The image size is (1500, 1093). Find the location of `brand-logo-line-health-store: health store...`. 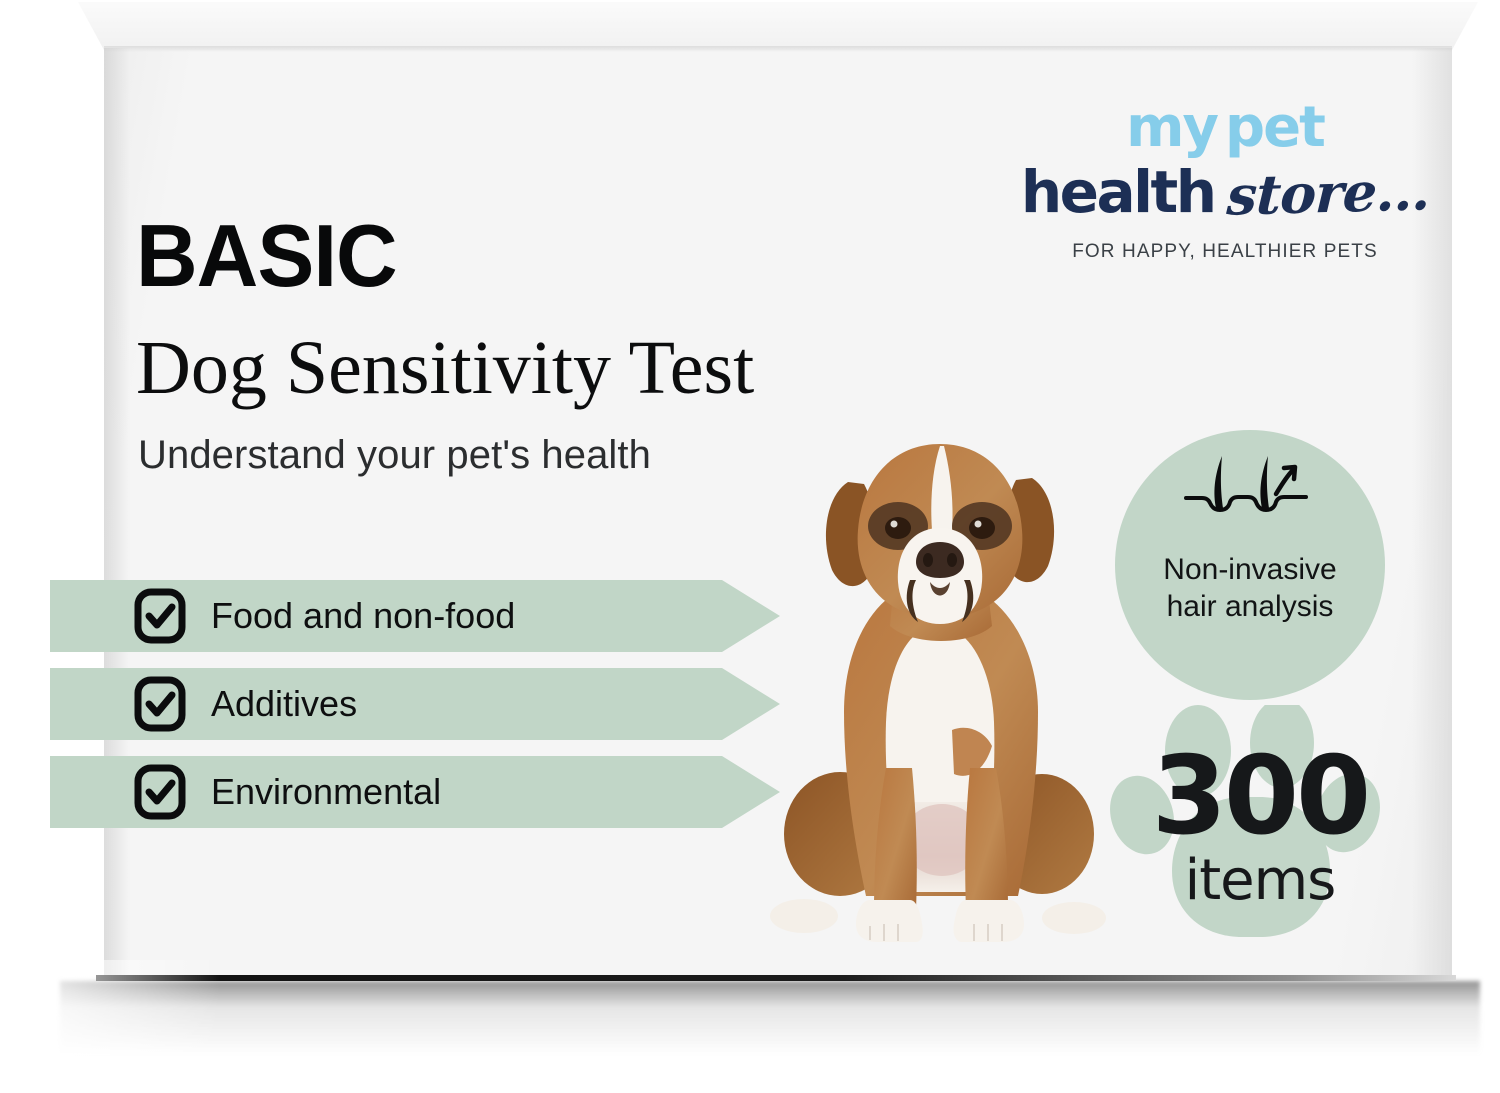

brand-logo-line-health-store: health store... is located at coordinates (1225, 193).